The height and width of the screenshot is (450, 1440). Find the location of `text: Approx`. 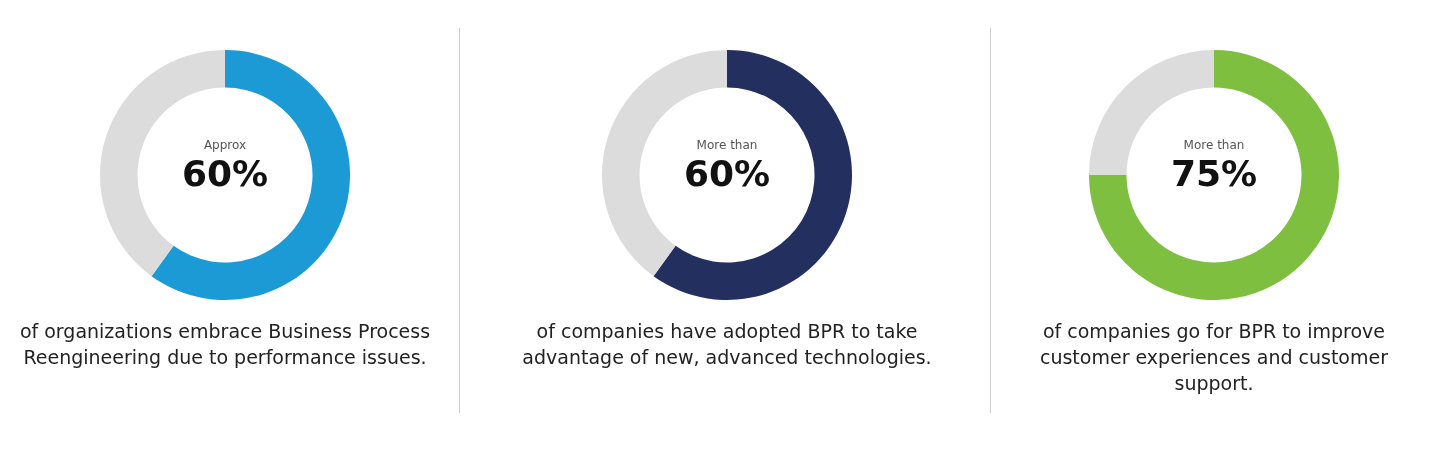

text: Approx is located at coordinates (225, 145).